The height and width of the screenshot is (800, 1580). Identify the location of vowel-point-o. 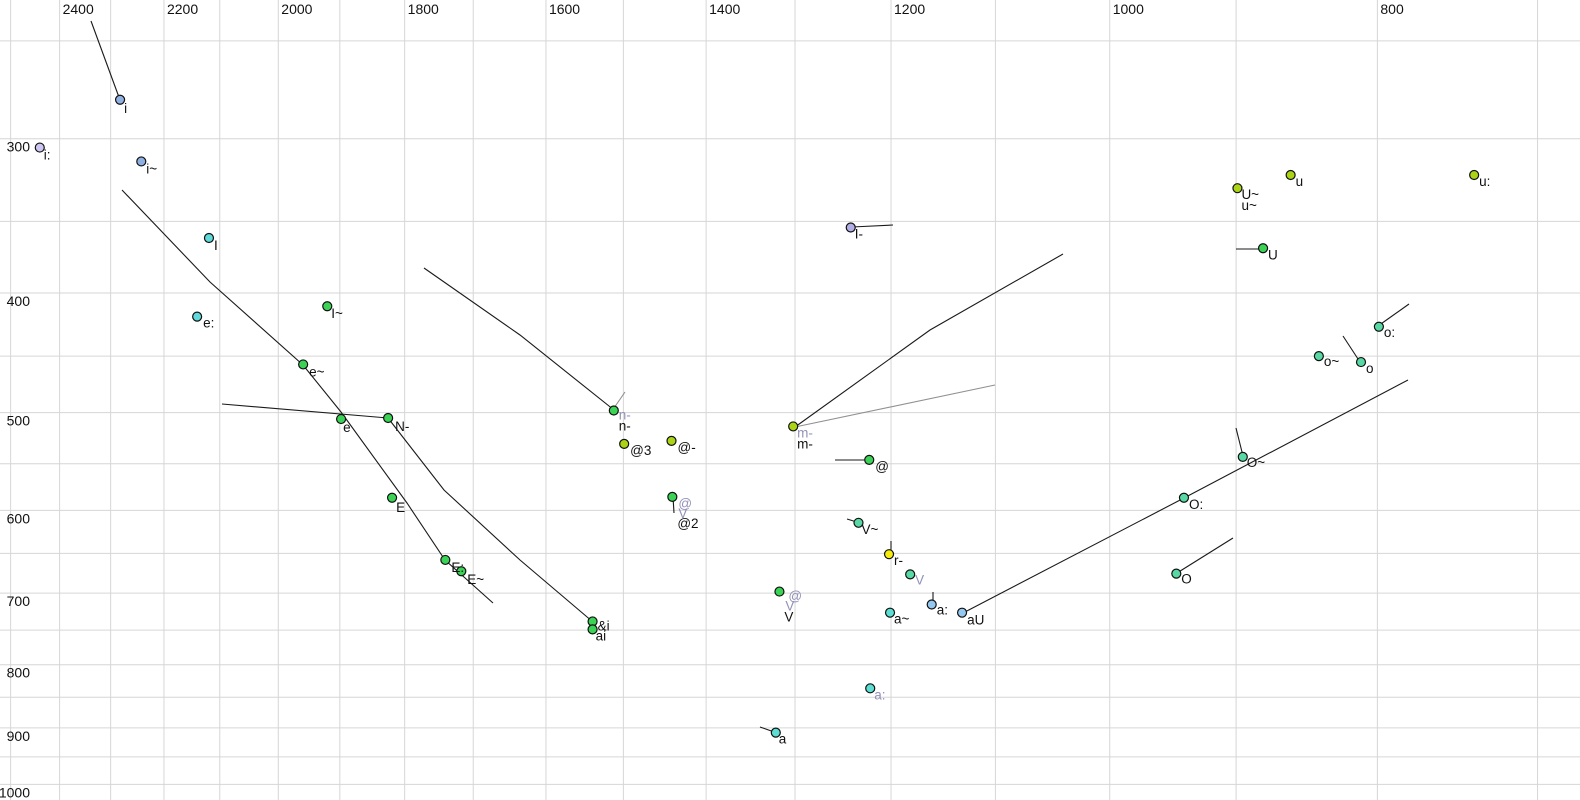
(1361, 362).